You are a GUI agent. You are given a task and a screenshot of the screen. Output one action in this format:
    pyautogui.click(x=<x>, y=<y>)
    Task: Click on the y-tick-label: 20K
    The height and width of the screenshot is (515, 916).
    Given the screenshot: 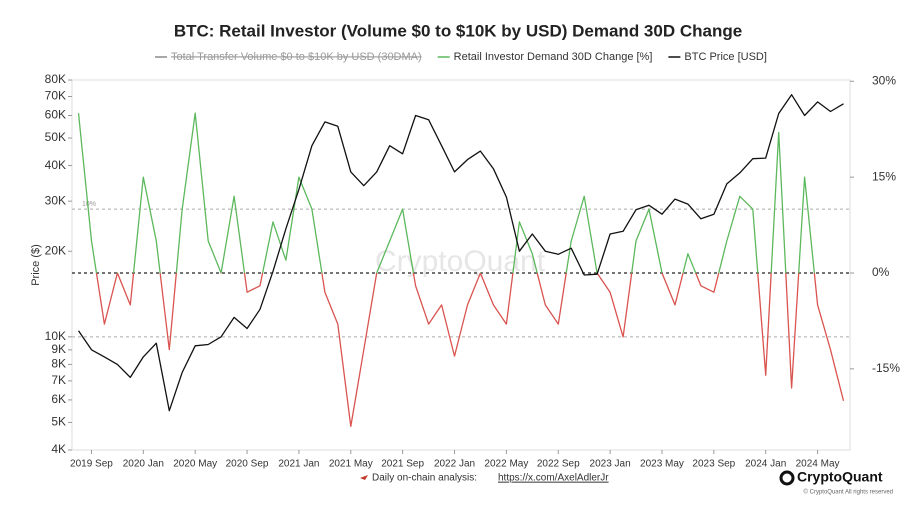 What is the action you would take?
    pyautogui.click(x=55, y=250)
    